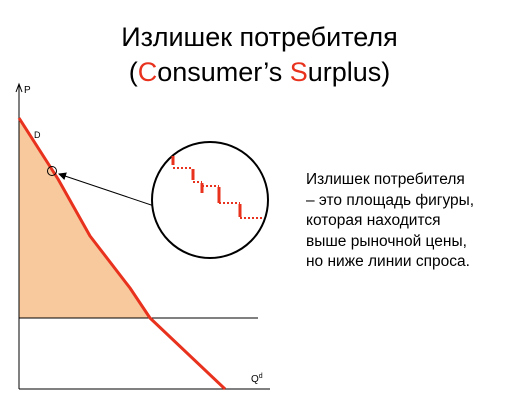 Image resolution: width=519 pixels, height=410 pixels. What do you see at coordinates (147, 72) in the screenshot?
I see `subtitle-letter-c: C` at bounding box center [147, 72].